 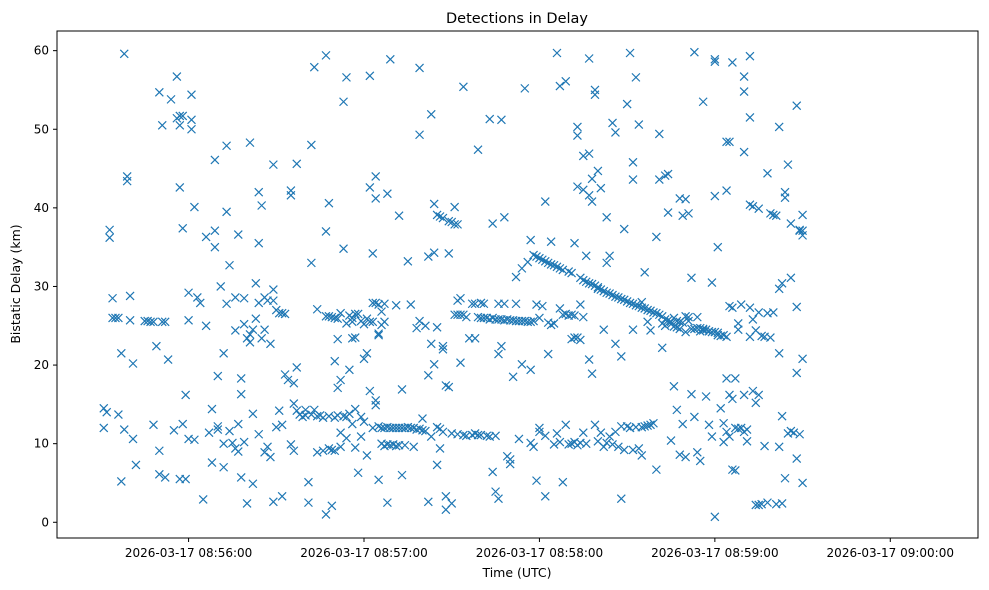 I want to click on y-tick-label: 40, so click(x=41, y=208).